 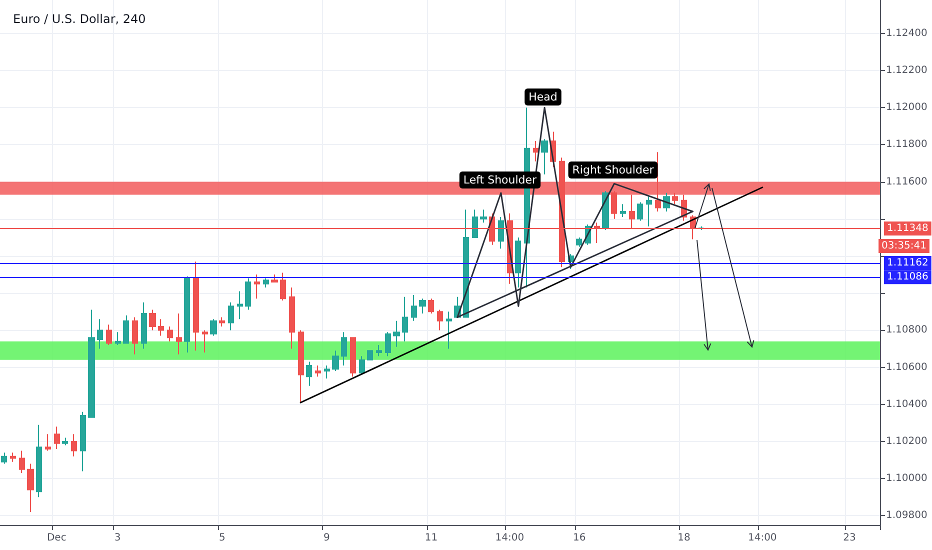 What do you see at coordinates (907, 182) in the screenshot?
I see `y-tick-label: 1.11600` at bounding box center [907, 182].